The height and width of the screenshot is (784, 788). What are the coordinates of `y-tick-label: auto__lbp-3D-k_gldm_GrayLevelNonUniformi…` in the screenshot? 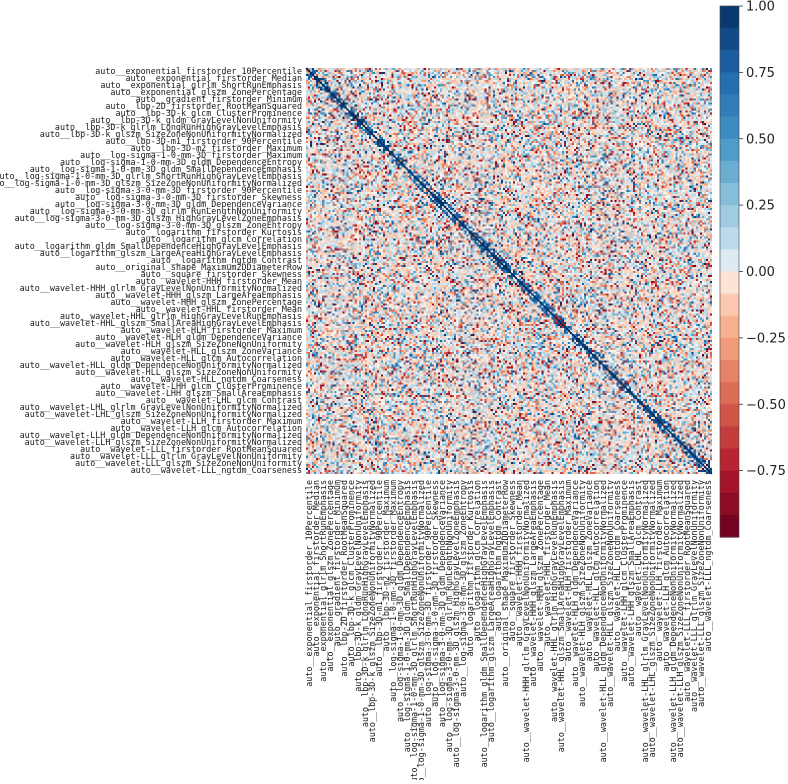 It's located at (196, 120).